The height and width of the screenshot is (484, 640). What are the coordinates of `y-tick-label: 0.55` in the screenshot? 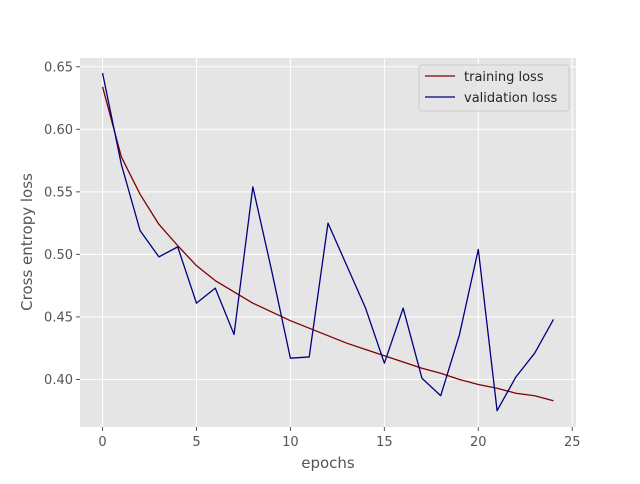 It's located at (58, 192).